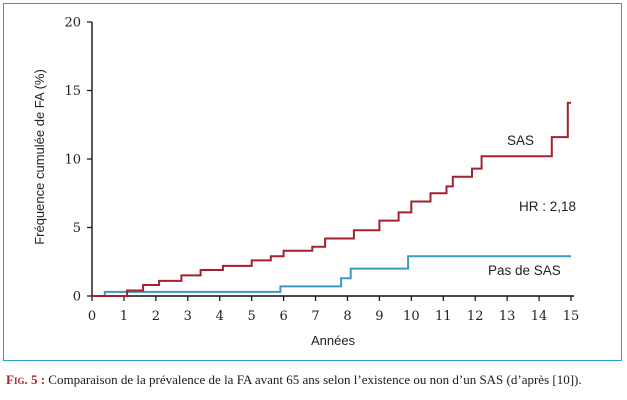 Image resolution: width=627 pixels, height=400 pixels. Describe the element at coordinates (347, 316) in the screenshot. I see `x-tick-label: 8` at that location.